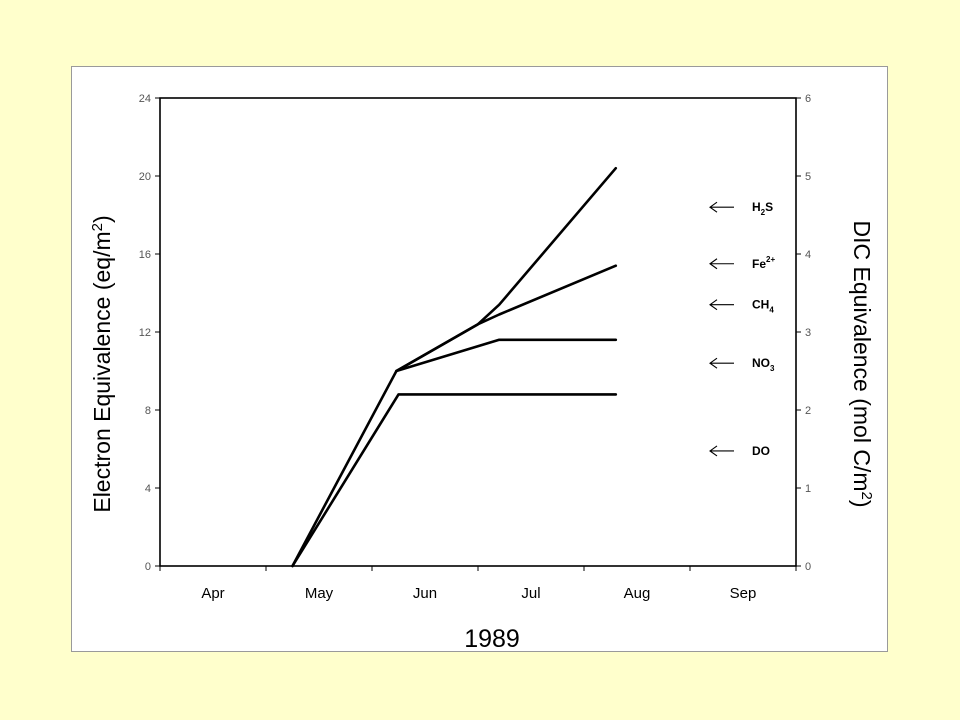 Image resolution: width=960 pixels, height=720 pixels. I want to click on y-left-tick-label-6: 24, so click(145, 99).